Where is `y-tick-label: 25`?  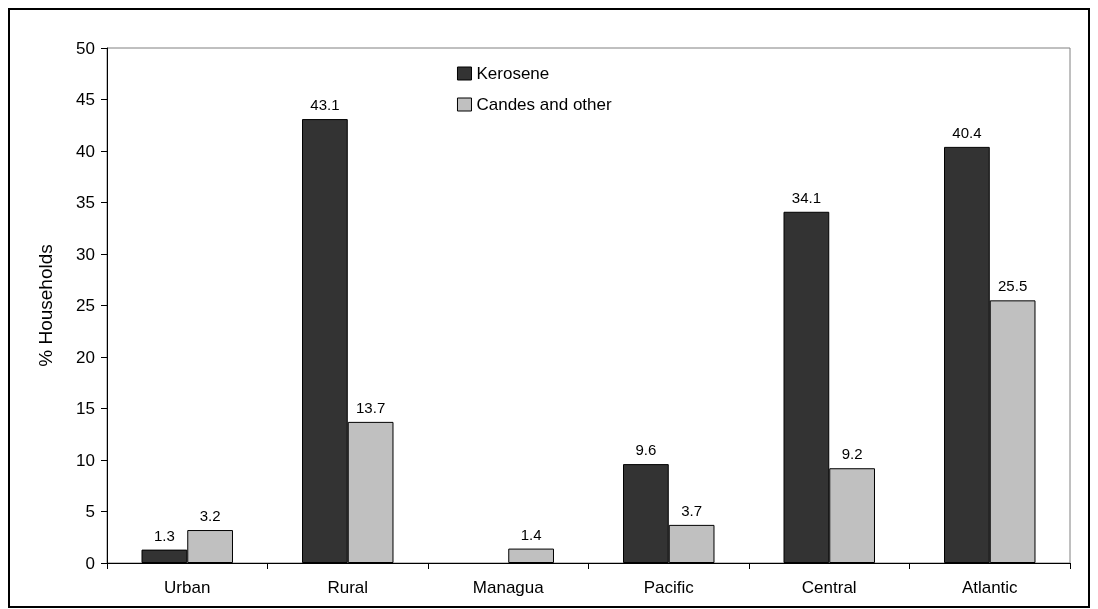
y-tick-label: 25 is located at coordinates (85, 305).